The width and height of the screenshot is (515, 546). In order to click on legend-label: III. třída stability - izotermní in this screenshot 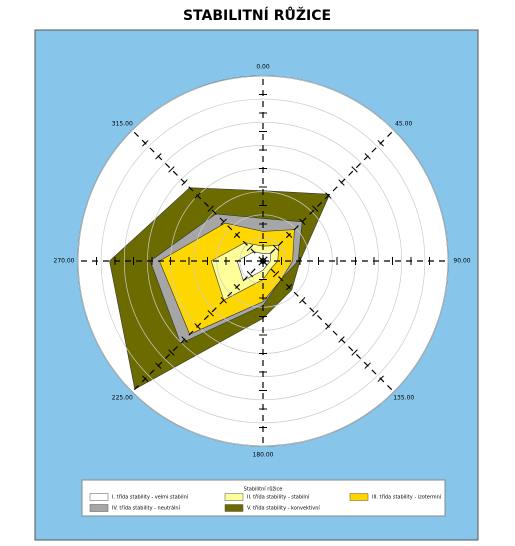, I will do `click(407, 497)`.